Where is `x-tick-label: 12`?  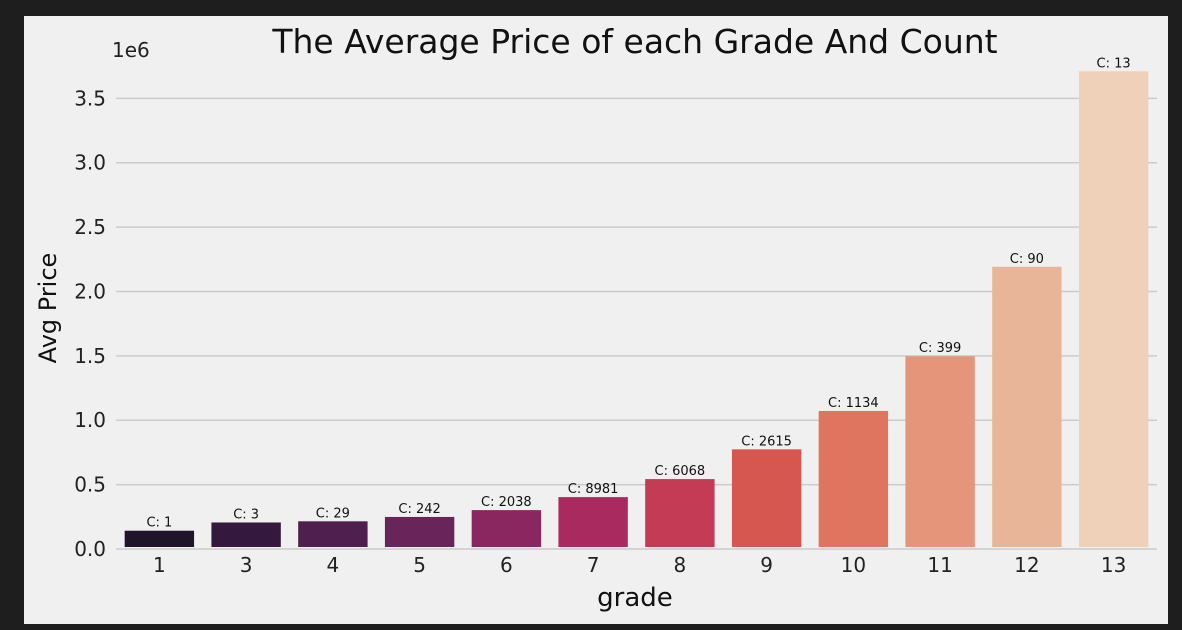 x-tick-label: 12 is located at coordinates (1026, 565).